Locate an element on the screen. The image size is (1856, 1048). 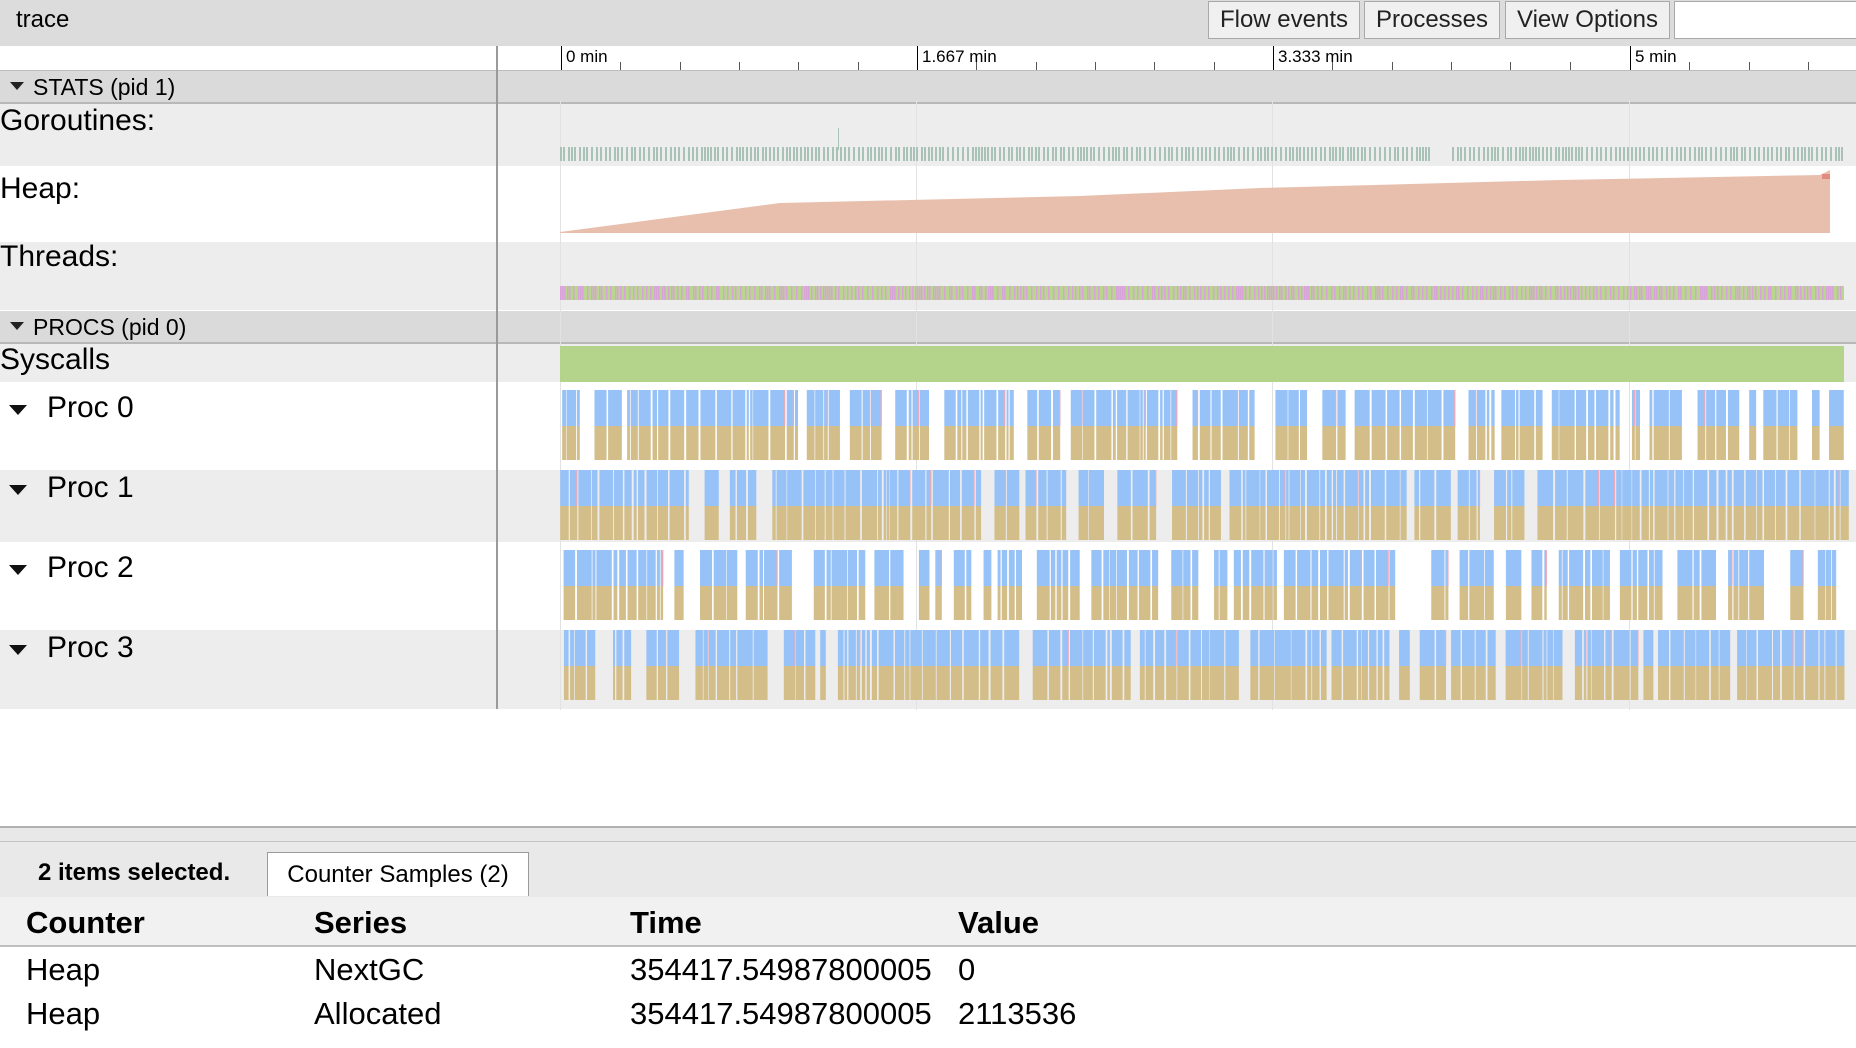
tab-counter-samples: Counter Samples (2) is located at coordinates (398, 874).